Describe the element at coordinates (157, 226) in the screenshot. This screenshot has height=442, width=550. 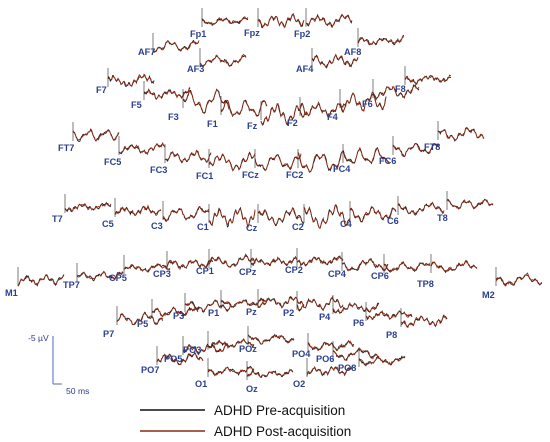
I see `channel-label-c3: C3` at that location.